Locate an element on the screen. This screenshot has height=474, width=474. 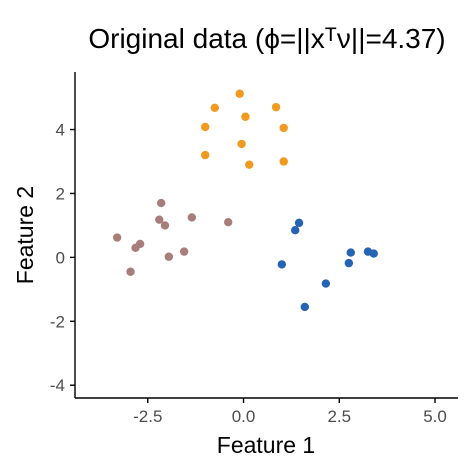
x-tick-label: -2.5 is located at coordinates (147, 416).